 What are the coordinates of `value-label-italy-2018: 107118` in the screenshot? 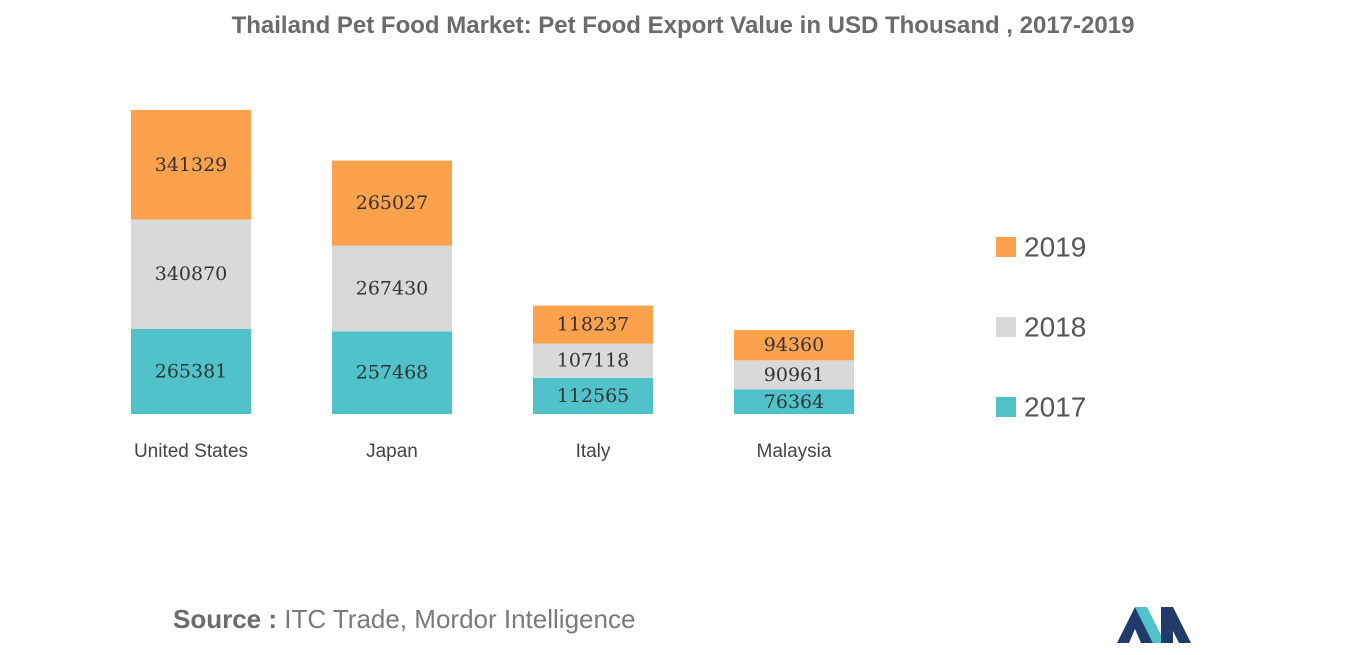 It's located at (593, 361).